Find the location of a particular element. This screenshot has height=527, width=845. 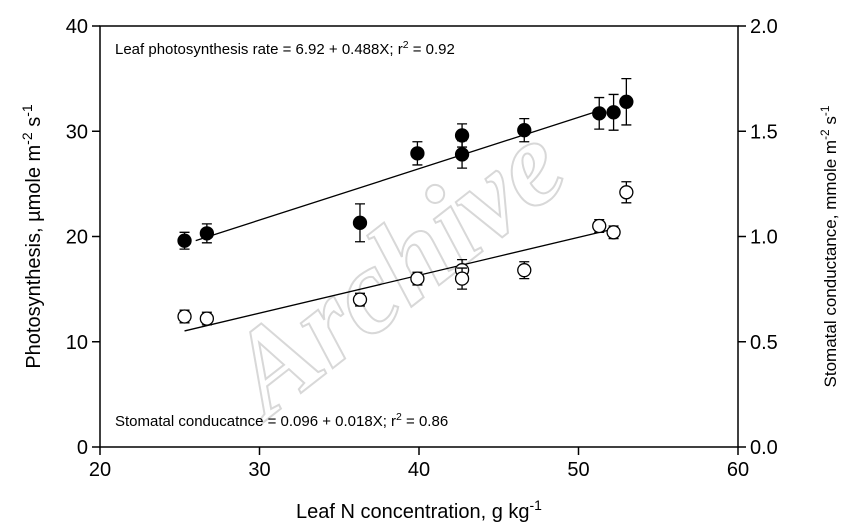

x-tick-label: 50 is located at coordinates (578, 470).